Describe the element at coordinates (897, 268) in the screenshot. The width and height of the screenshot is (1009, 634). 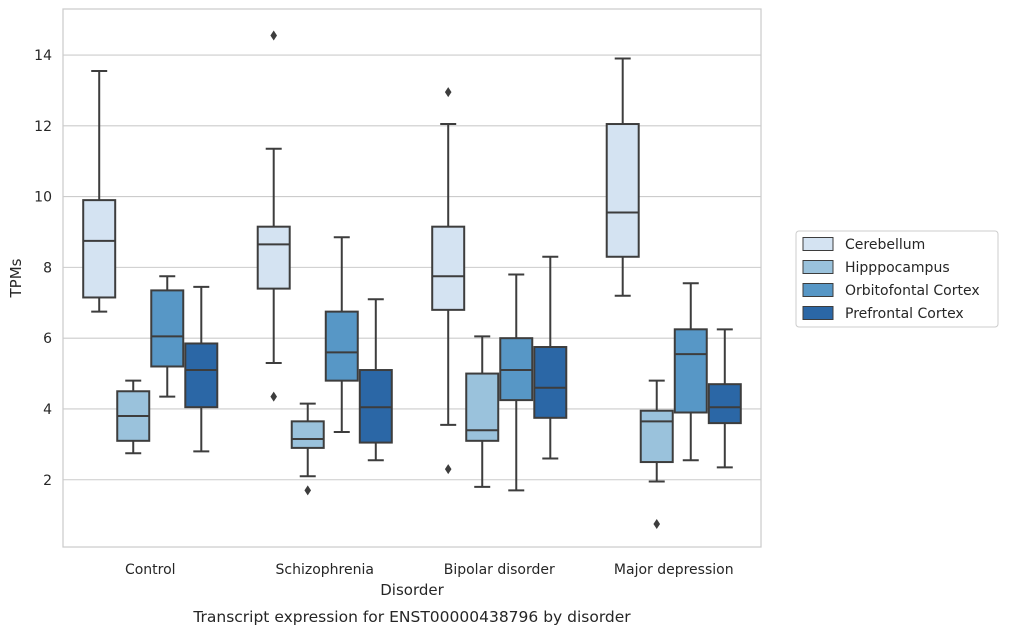
I see `legend-label: Hipppocampus` at that location.